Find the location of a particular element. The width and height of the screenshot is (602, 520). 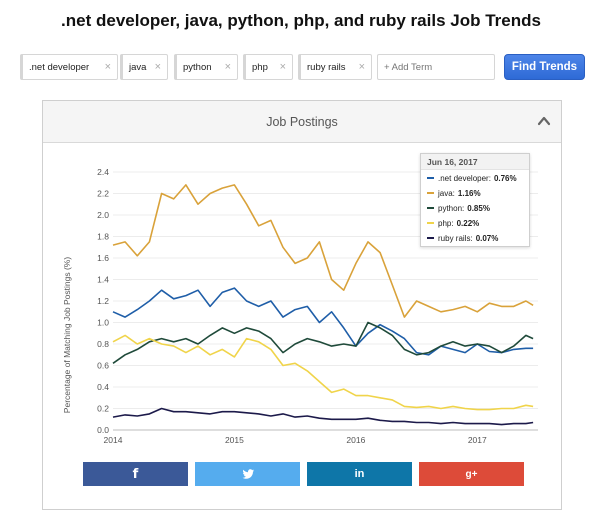

x-tick-label: 2017 is located at coordinates (477, 440).